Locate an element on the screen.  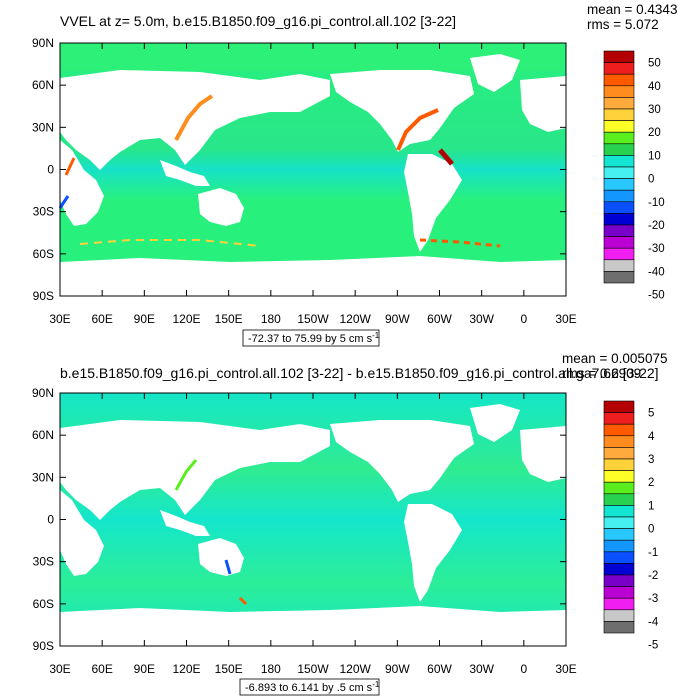
colorbar-label: -2 is located at coordinates (653, 576).